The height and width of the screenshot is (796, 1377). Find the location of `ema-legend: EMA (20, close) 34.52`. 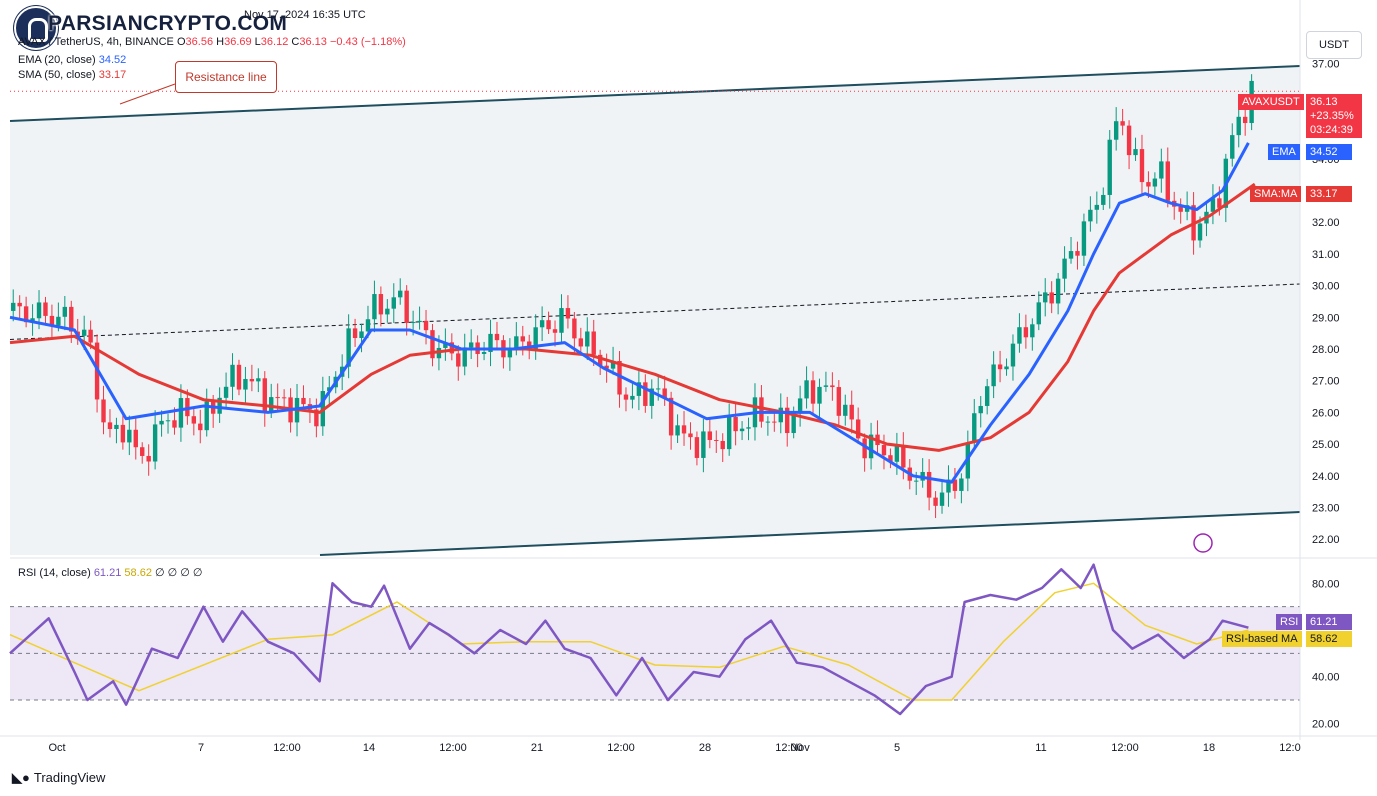

ema-legend: EMA (20, close) 34.52 is located at coordinates (72, 60).